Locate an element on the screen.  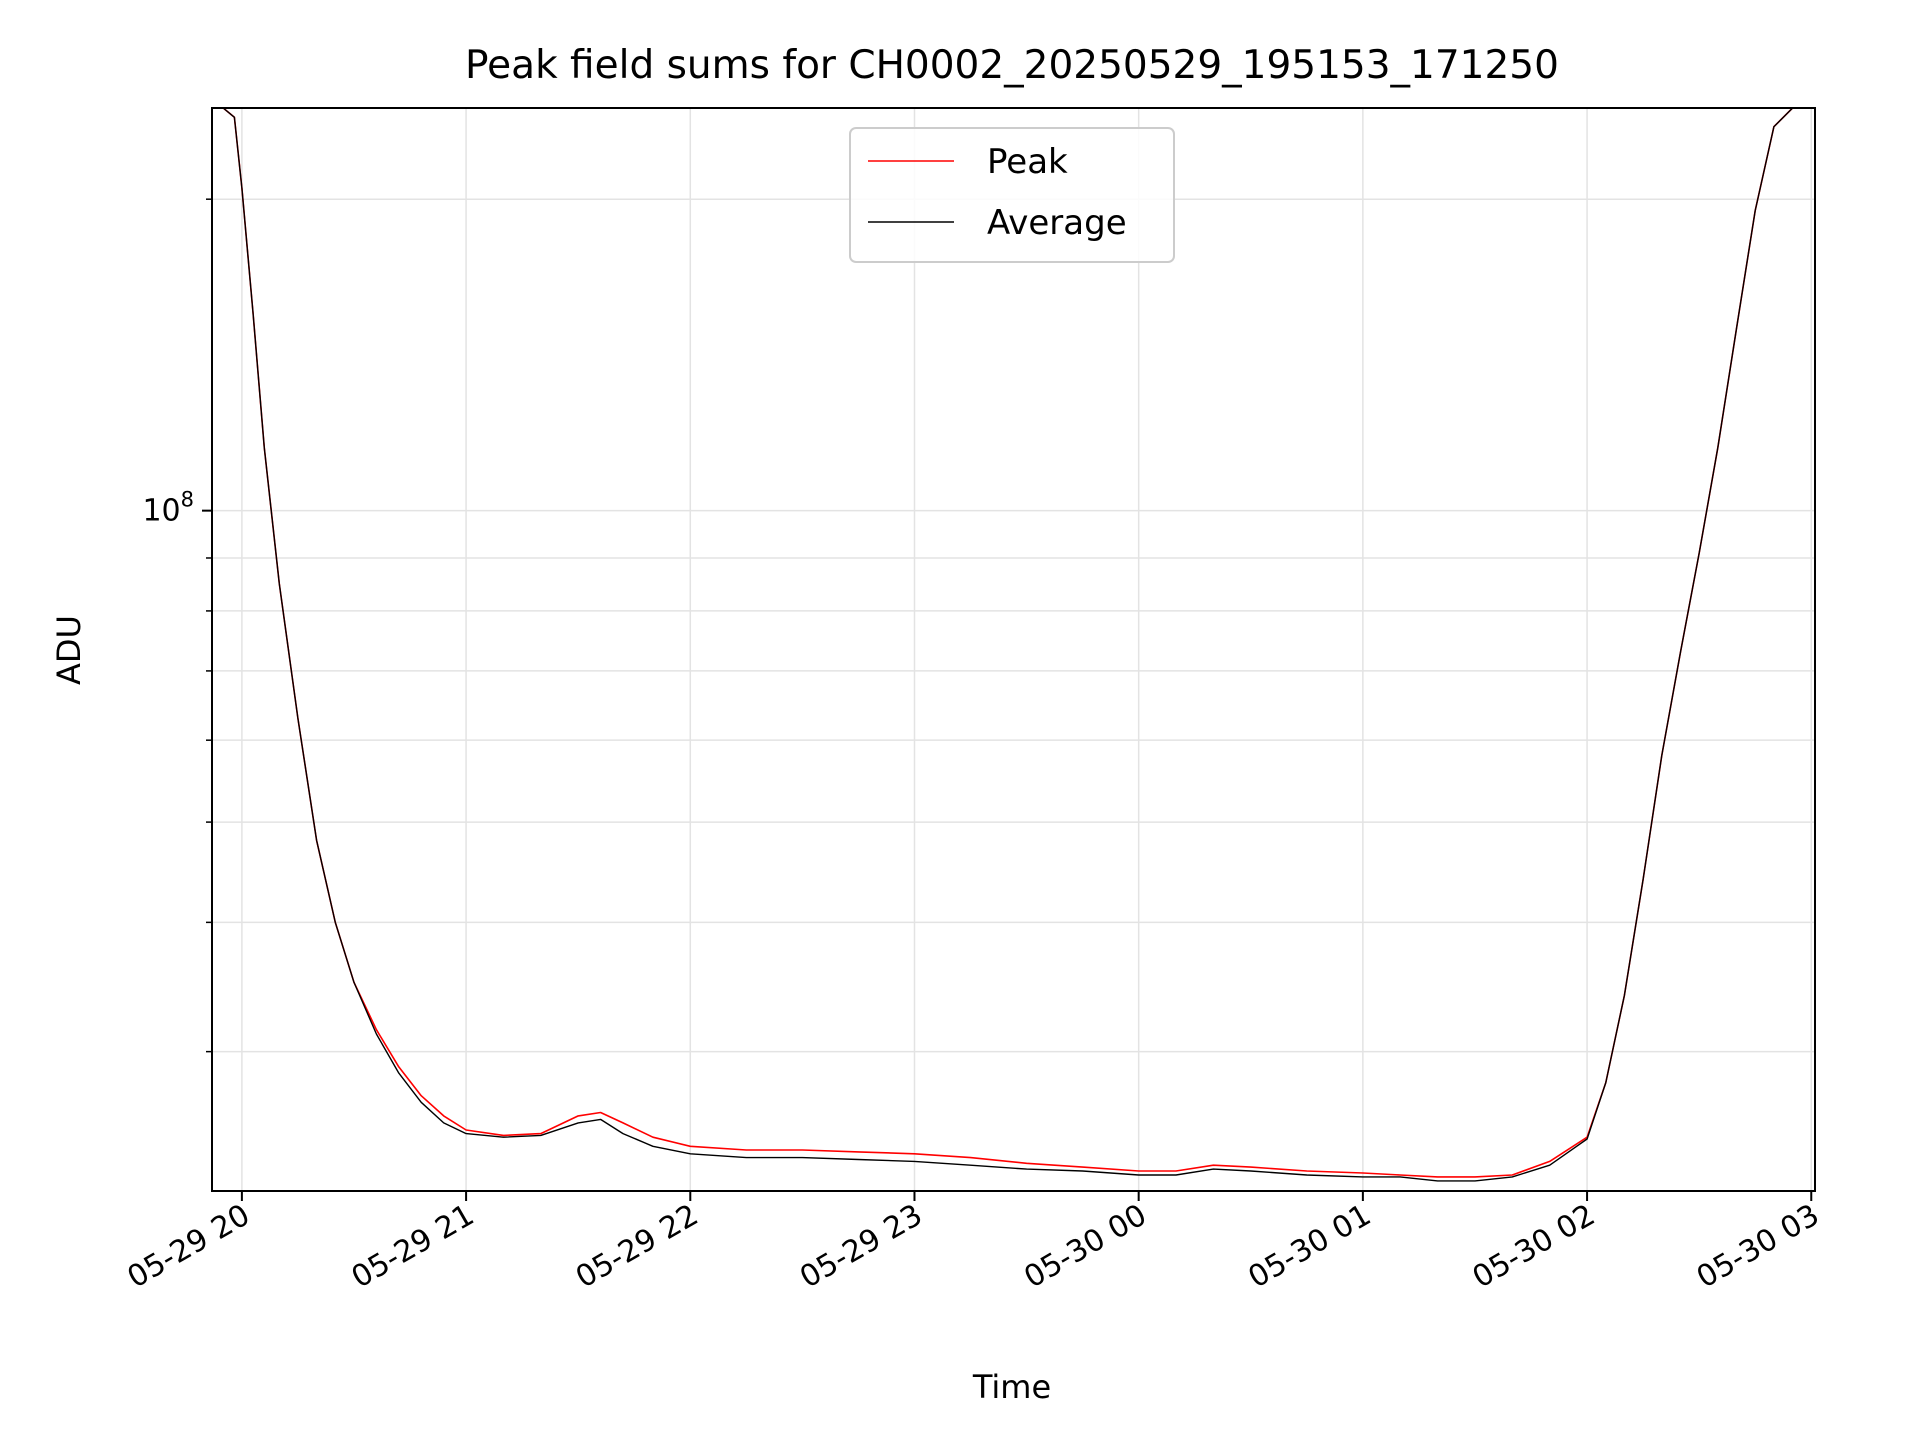
legend-label-average: Average is located at coordinates (1057, 223).